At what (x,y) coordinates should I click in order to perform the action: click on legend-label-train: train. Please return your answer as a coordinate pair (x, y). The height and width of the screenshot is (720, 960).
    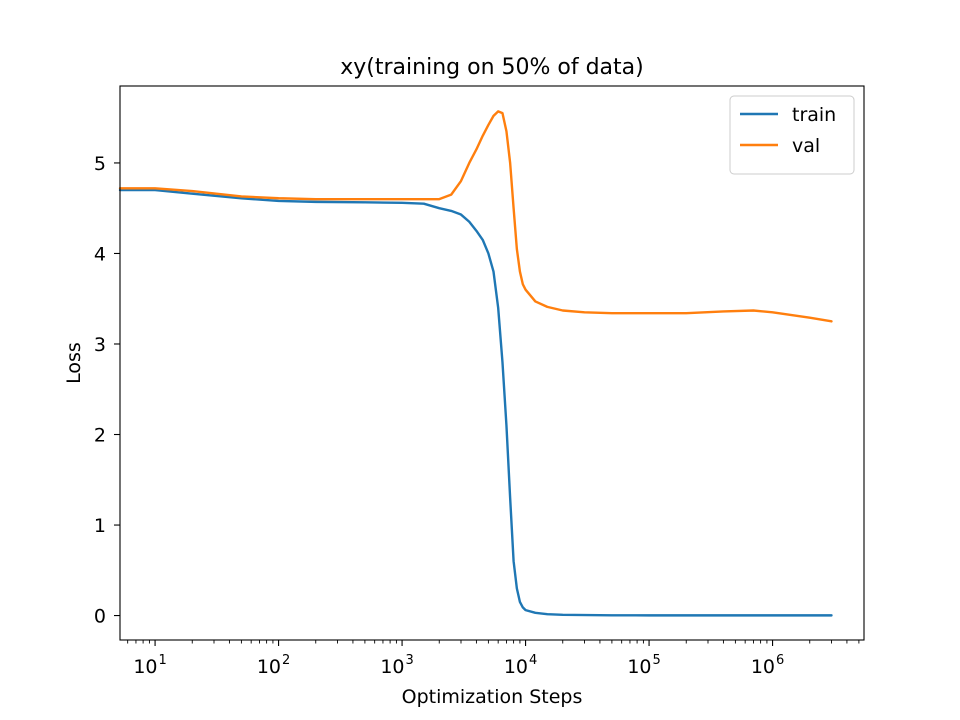
    Looking at the image, I should click on (814, 115).